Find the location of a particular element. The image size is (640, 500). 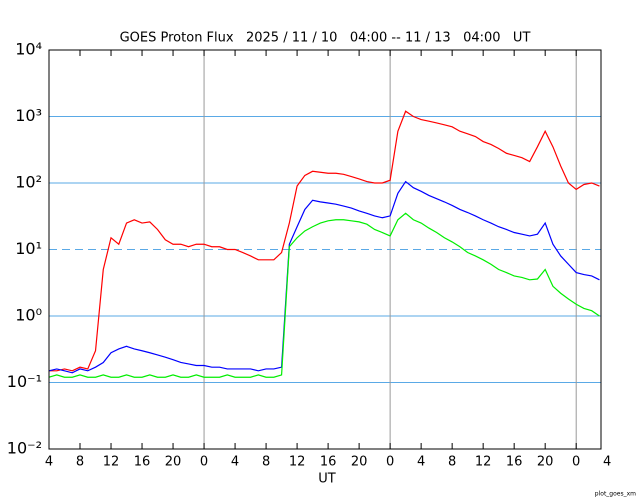

y-tick-label: 10⁴ is located at coordinates (28, 49).